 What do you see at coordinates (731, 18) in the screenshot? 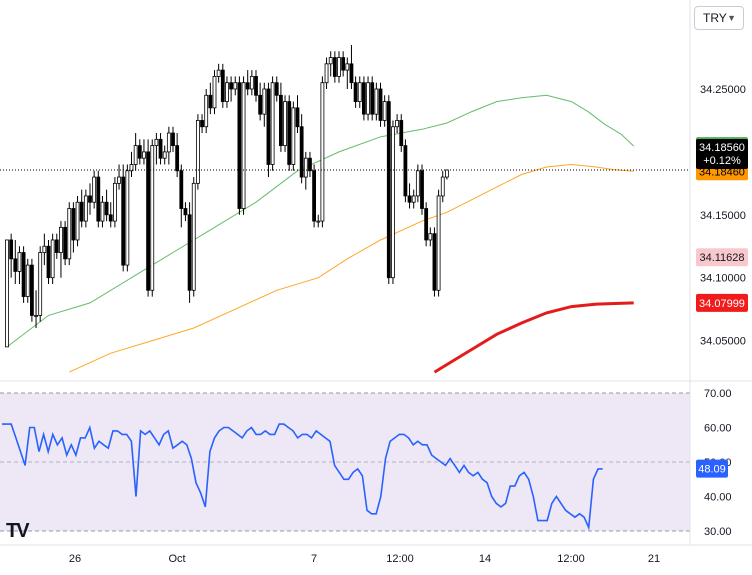
I see `chevron-down-icon: ▼` at bounding box center [731, 18].